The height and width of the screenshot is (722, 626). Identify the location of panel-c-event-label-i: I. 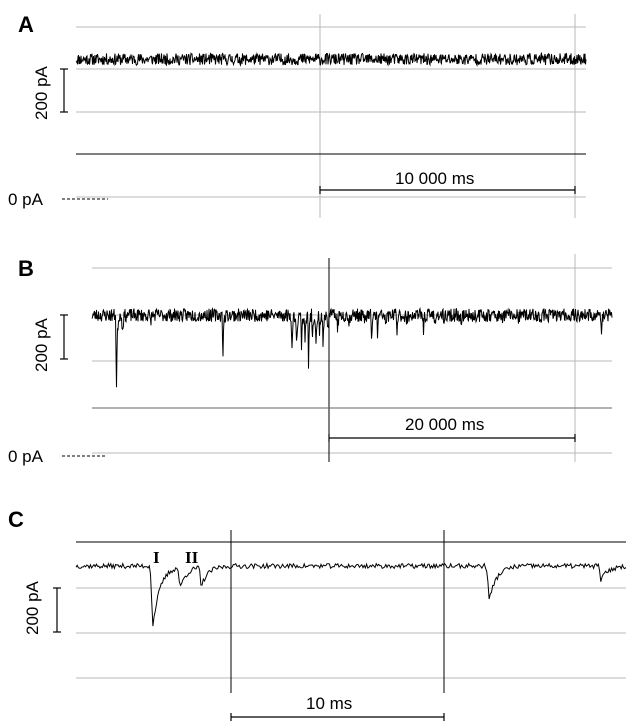
(156, 557).